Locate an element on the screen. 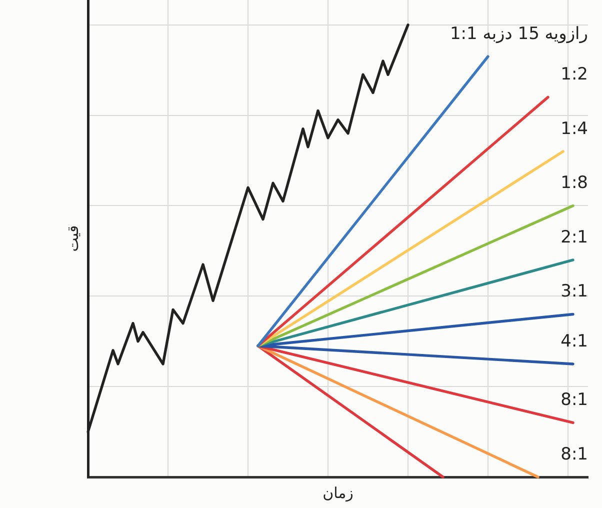  series-label: 1:8 is located at coordinates (574, 183).